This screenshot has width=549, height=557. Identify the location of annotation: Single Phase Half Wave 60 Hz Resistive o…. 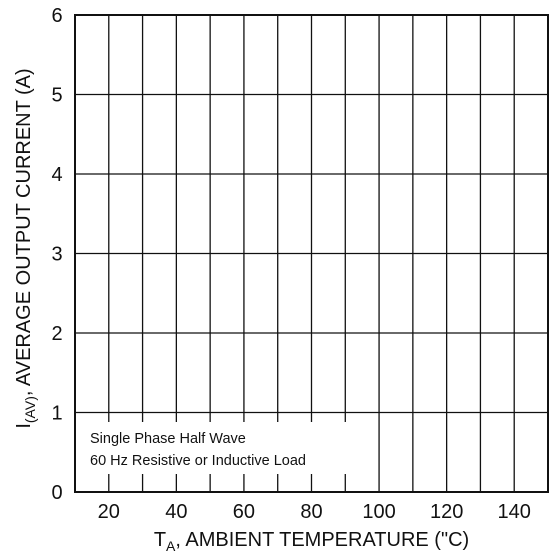
(198, 450).